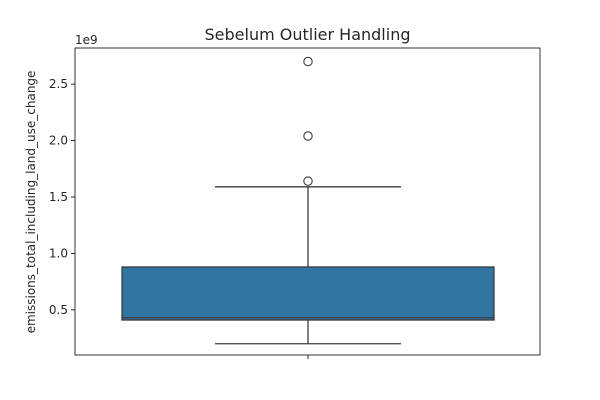  What do you see at coordinates (308, 293) in the screenshot?
I see `iqr-box` at bounding box center [308, 293].